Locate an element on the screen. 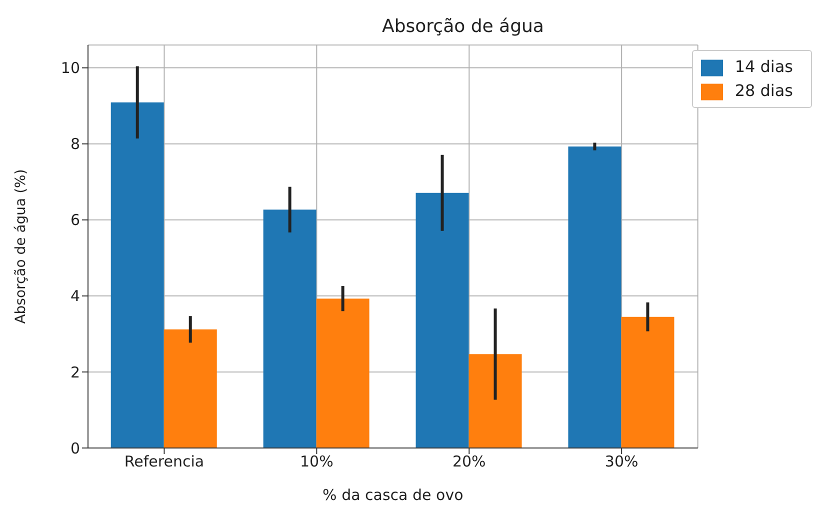  y-tick-label: 4 is located at coordinates (75, 296).